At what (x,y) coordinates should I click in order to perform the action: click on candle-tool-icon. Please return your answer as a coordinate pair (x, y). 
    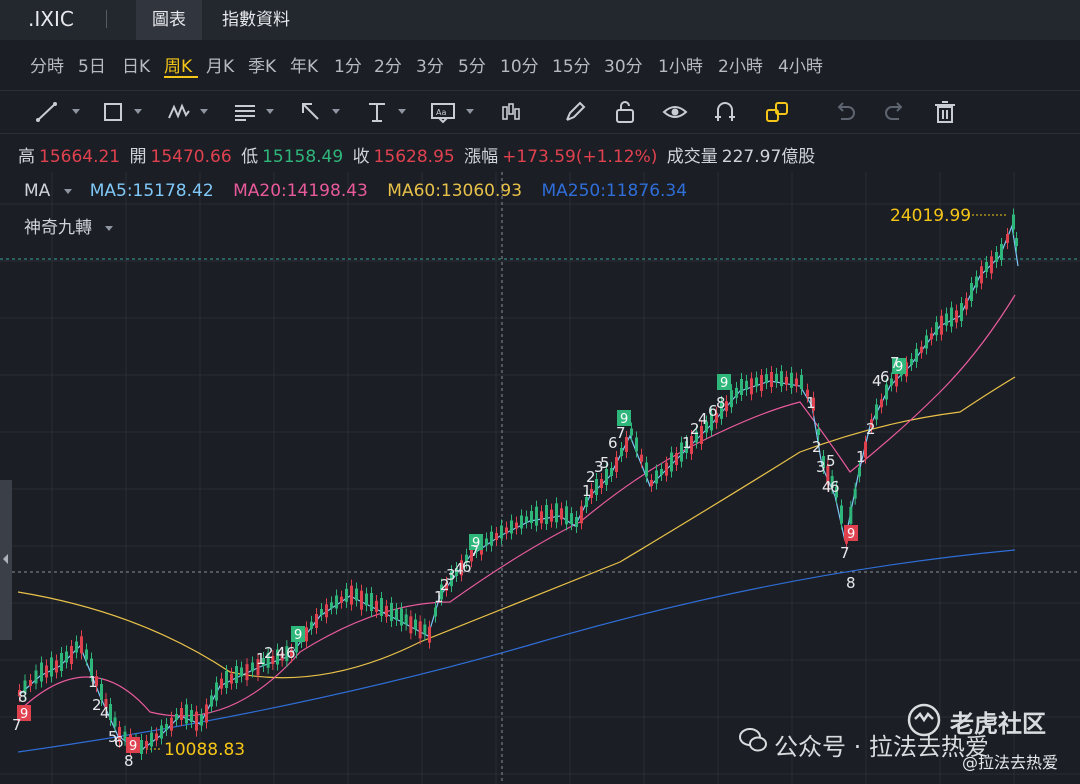
    Looking at the image, I should click on (513, 112).